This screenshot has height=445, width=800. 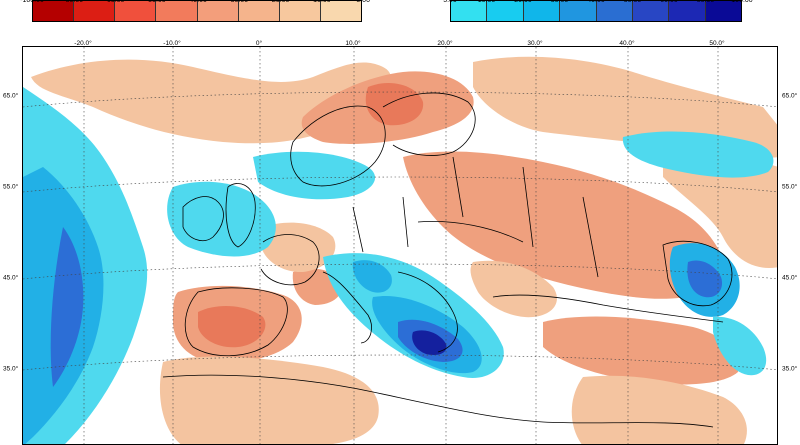 I want to click on negative-colorbar, so click(x=197, y=11).